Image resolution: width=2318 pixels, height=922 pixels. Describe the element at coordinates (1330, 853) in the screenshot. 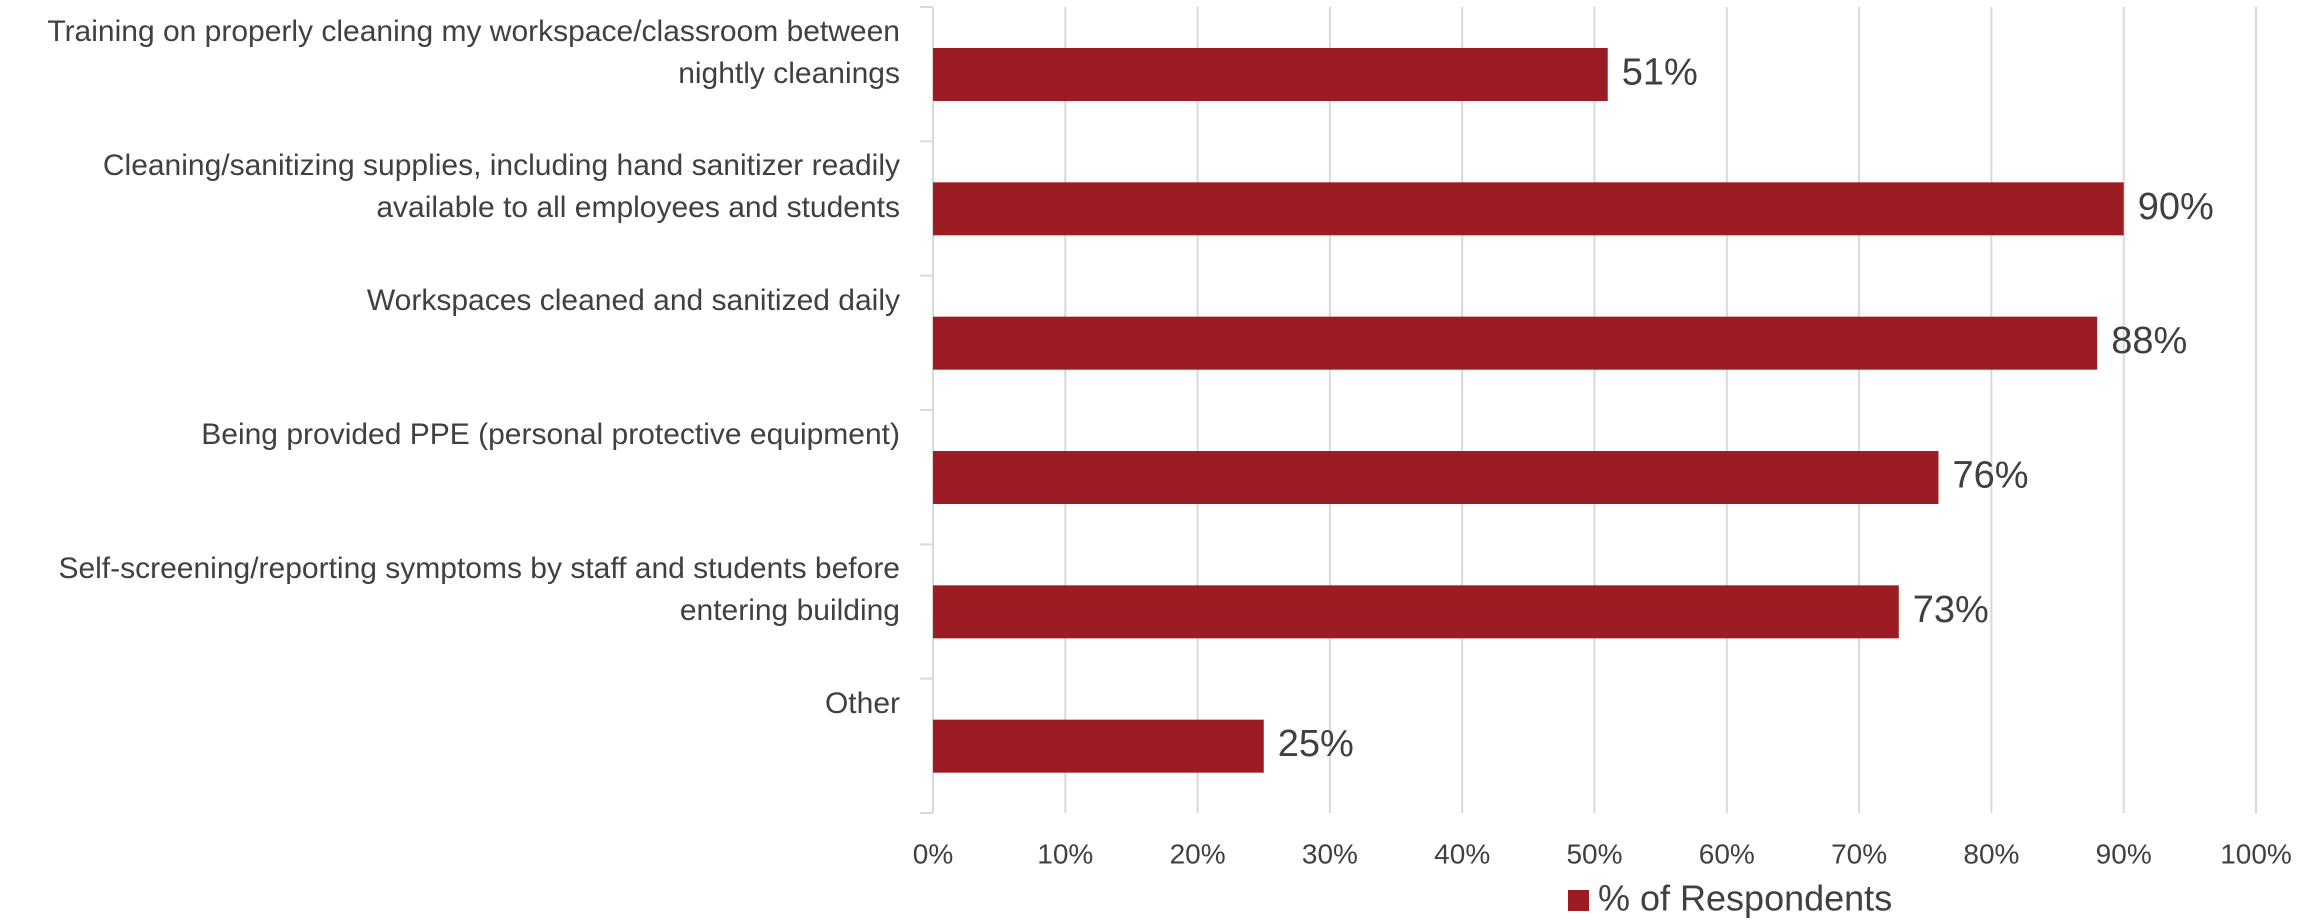

I see `x-tick-label: 30%` at that location.